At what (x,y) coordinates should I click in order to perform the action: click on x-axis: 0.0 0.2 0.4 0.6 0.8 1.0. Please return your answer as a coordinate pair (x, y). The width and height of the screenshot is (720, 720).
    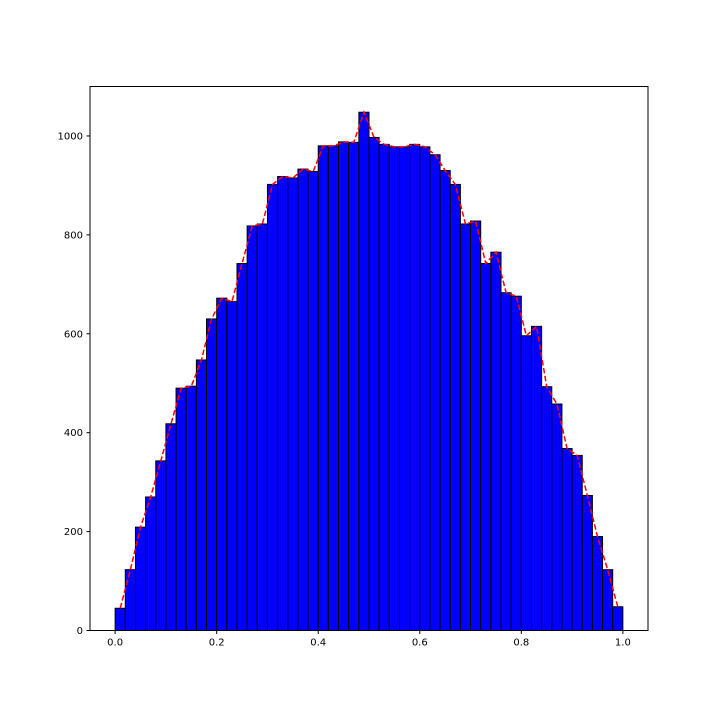
    Looking at the image, I should click on (369, 639).